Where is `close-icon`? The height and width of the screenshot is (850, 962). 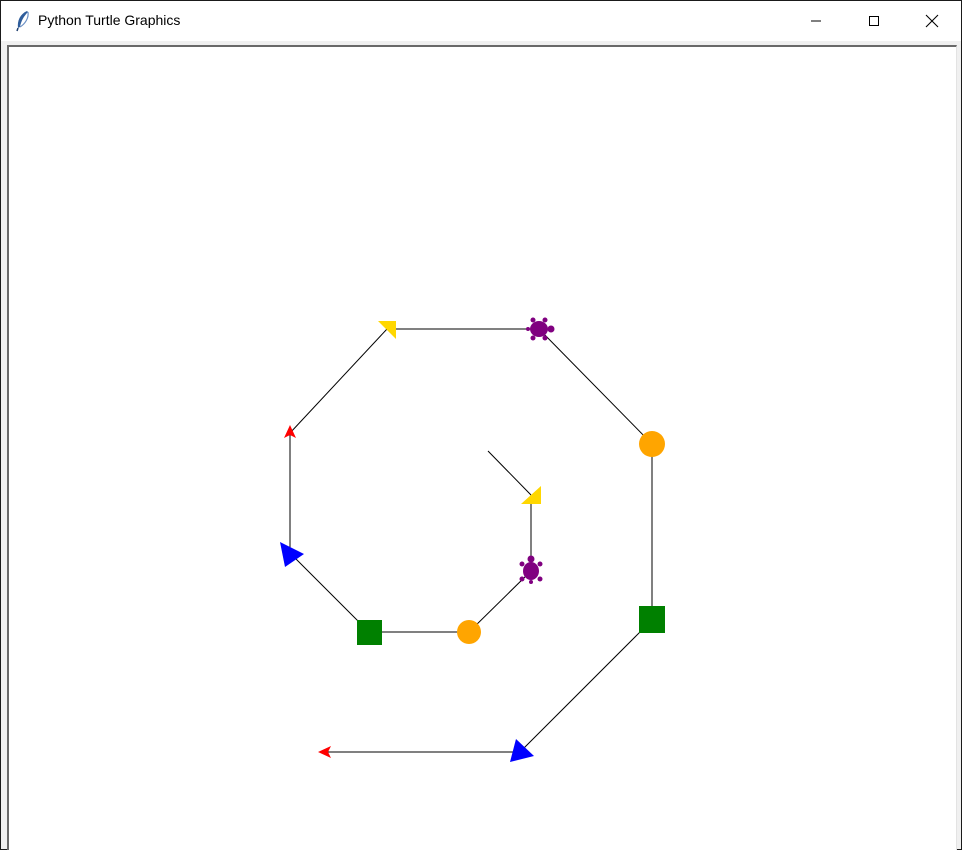 close-icon is located at coordinates (932, 21).